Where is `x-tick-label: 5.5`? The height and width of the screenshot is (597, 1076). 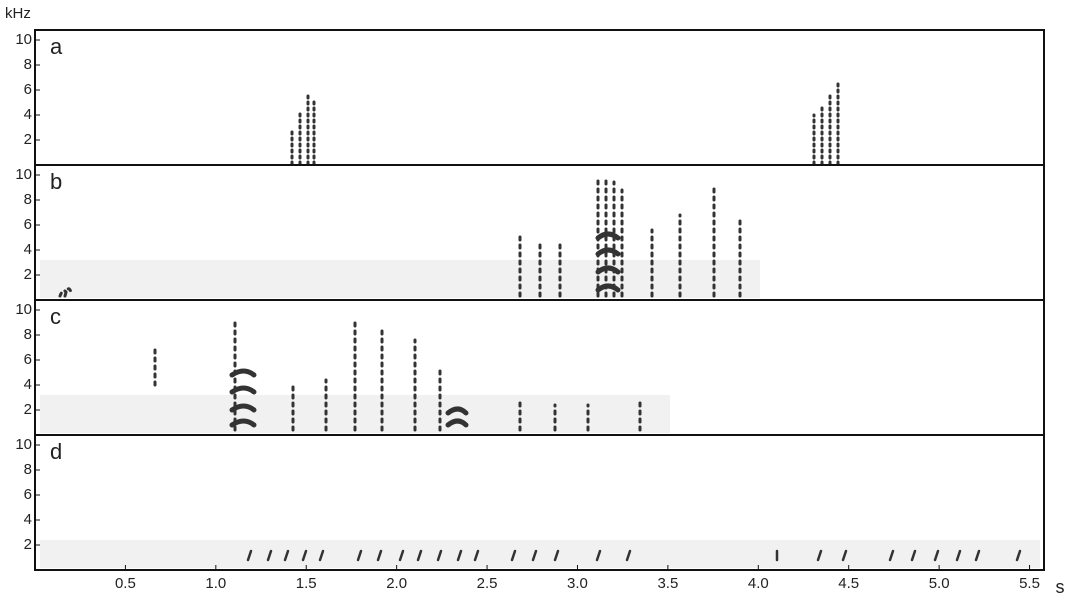
x-tick-label: 5.5 is located at coordinates (1029, 583).